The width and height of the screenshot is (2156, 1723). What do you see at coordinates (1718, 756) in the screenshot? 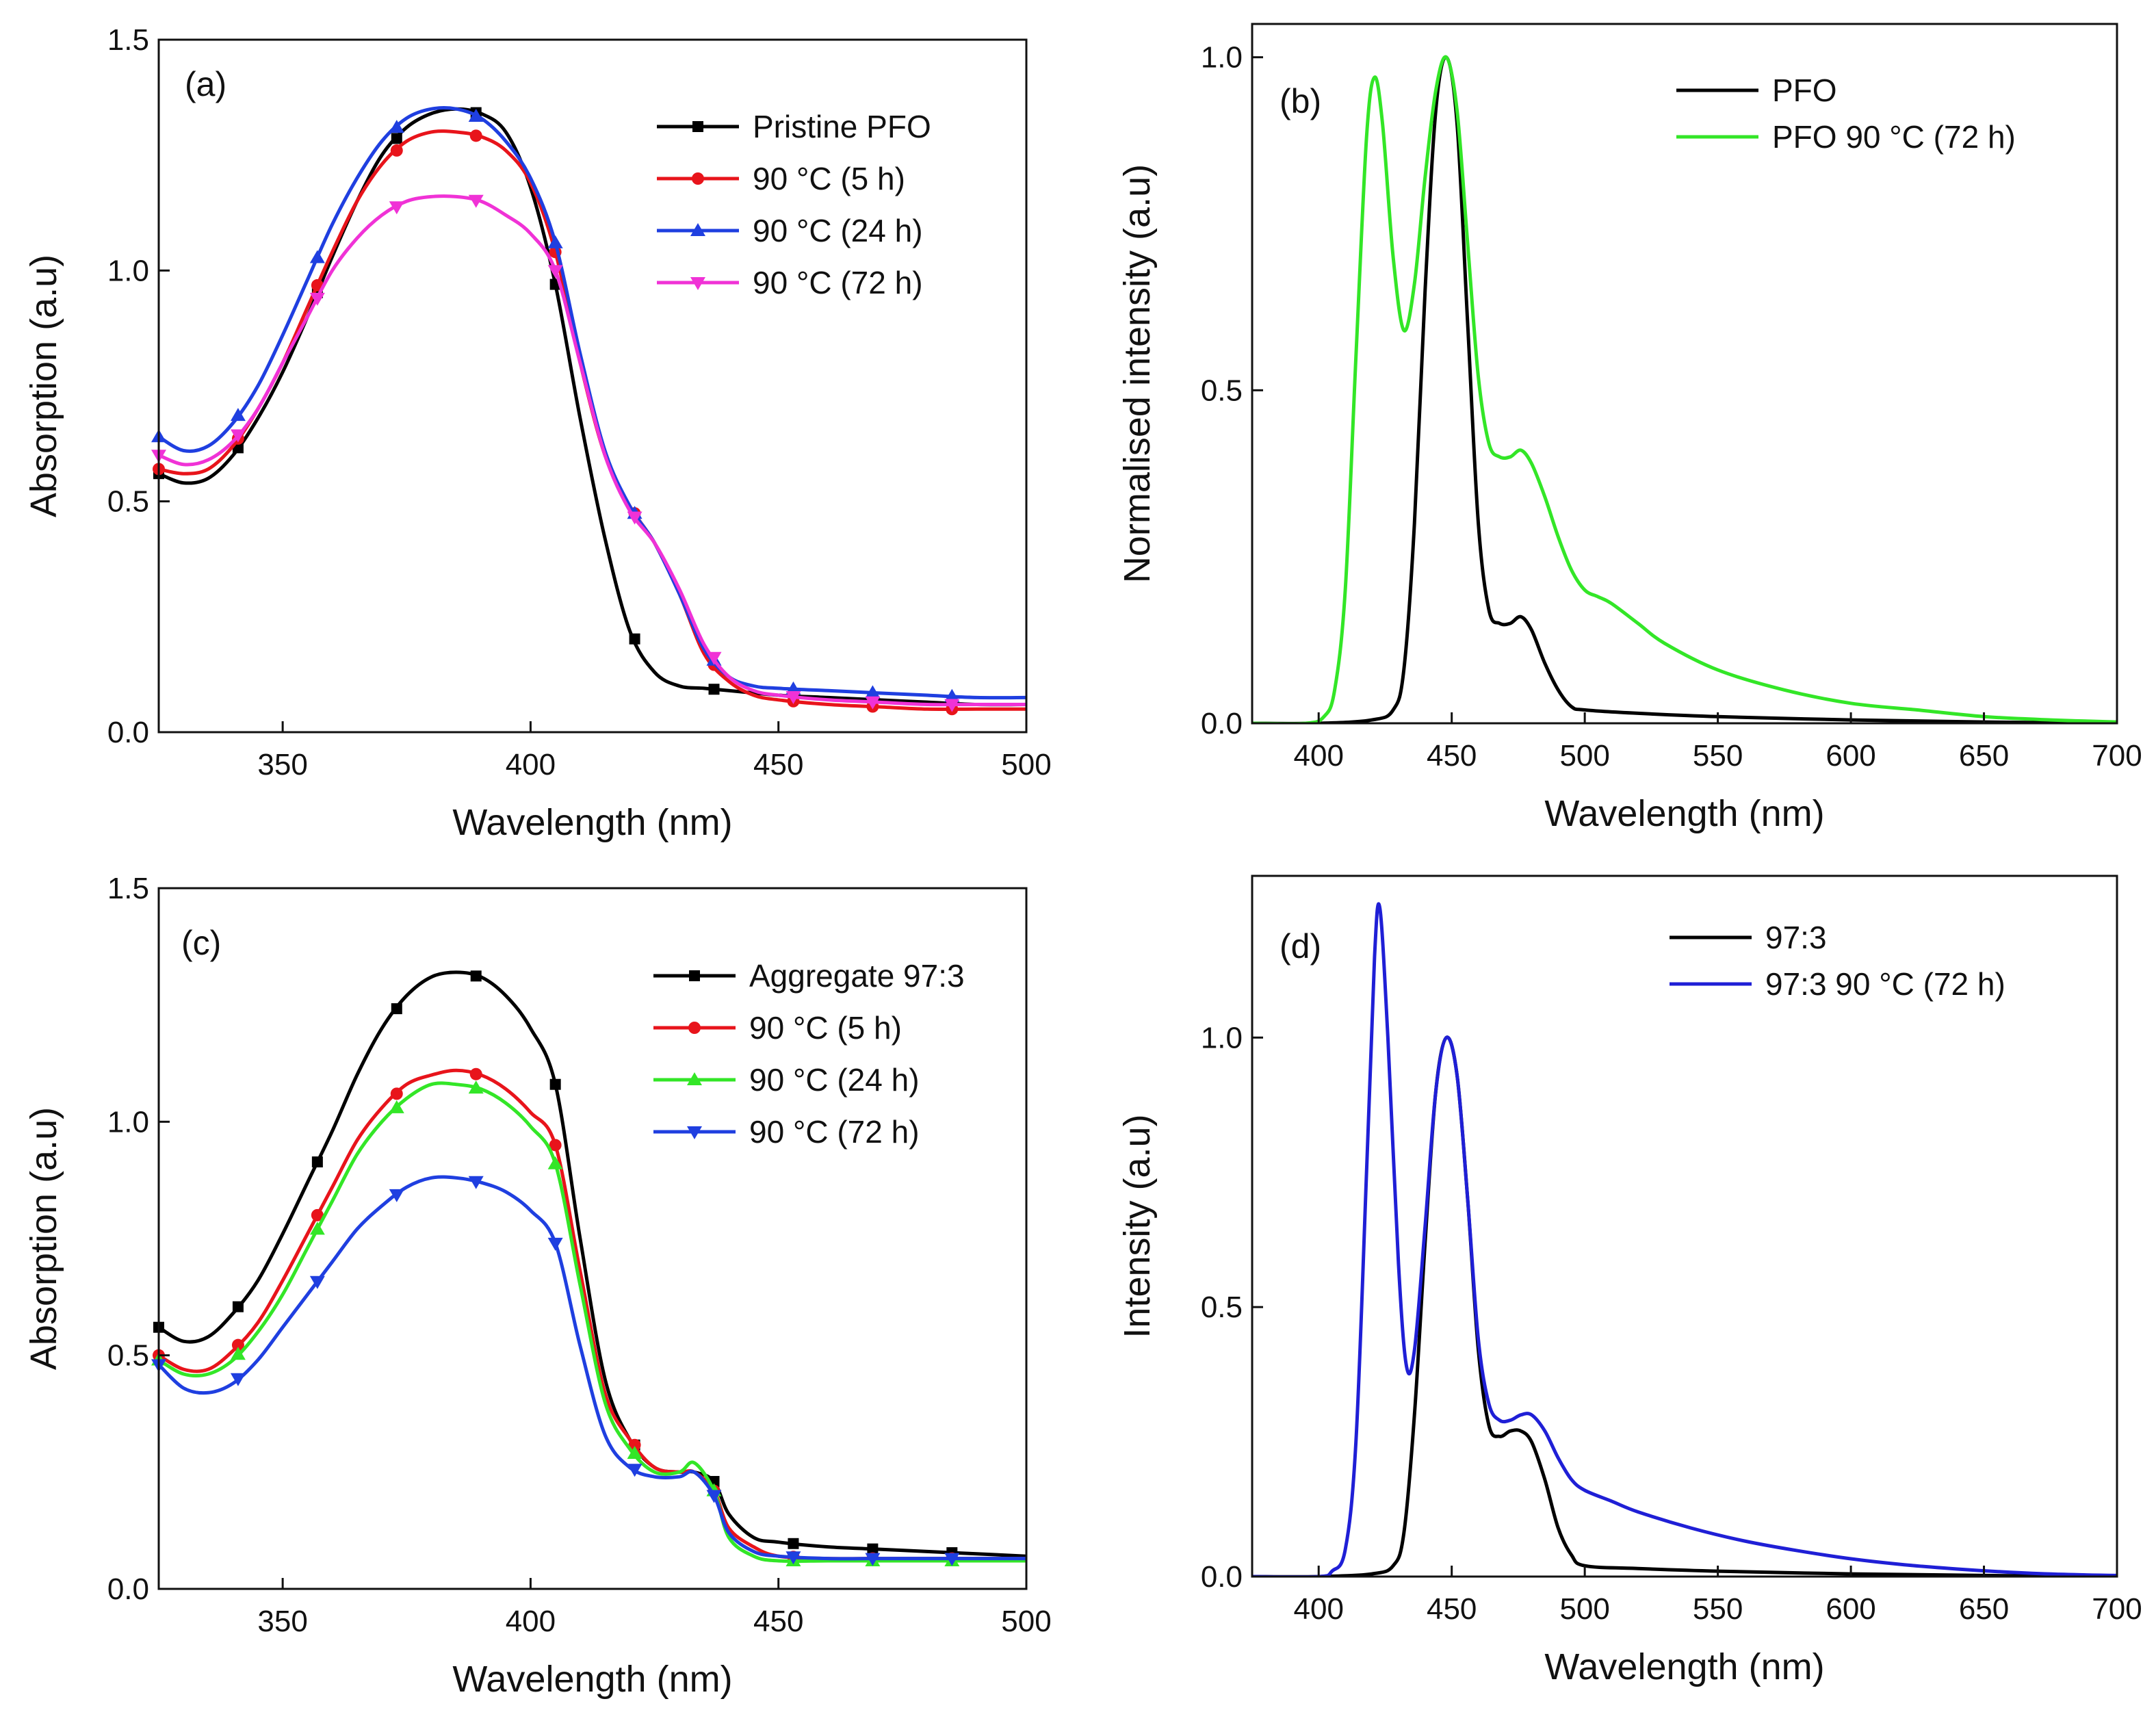
I see `x-tick-label: 550` at bounding box center [1718, 756].